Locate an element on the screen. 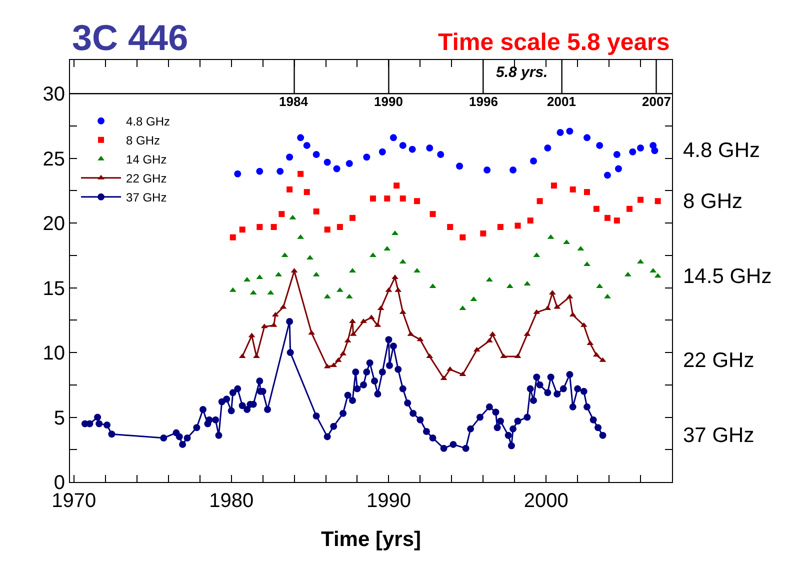 Image resolution: width=798 pixels, height=568 pixels. legend-label: 4.8 GHz is located at coordinates (148, 121).